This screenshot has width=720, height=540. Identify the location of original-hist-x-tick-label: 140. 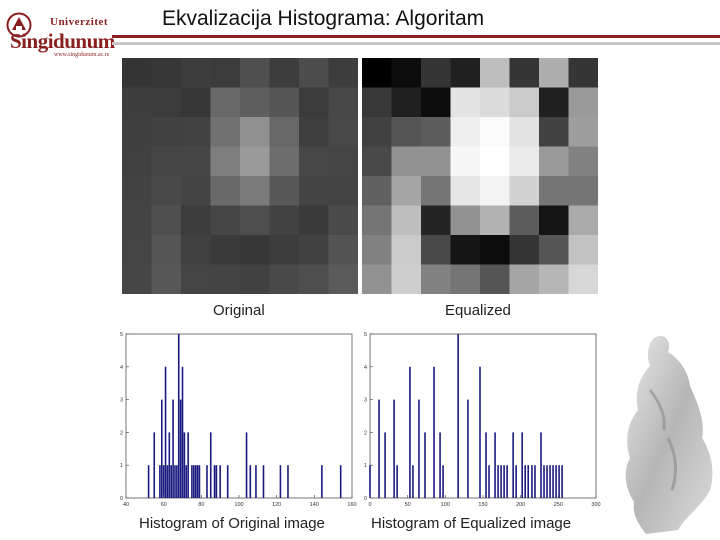
(314, 505).